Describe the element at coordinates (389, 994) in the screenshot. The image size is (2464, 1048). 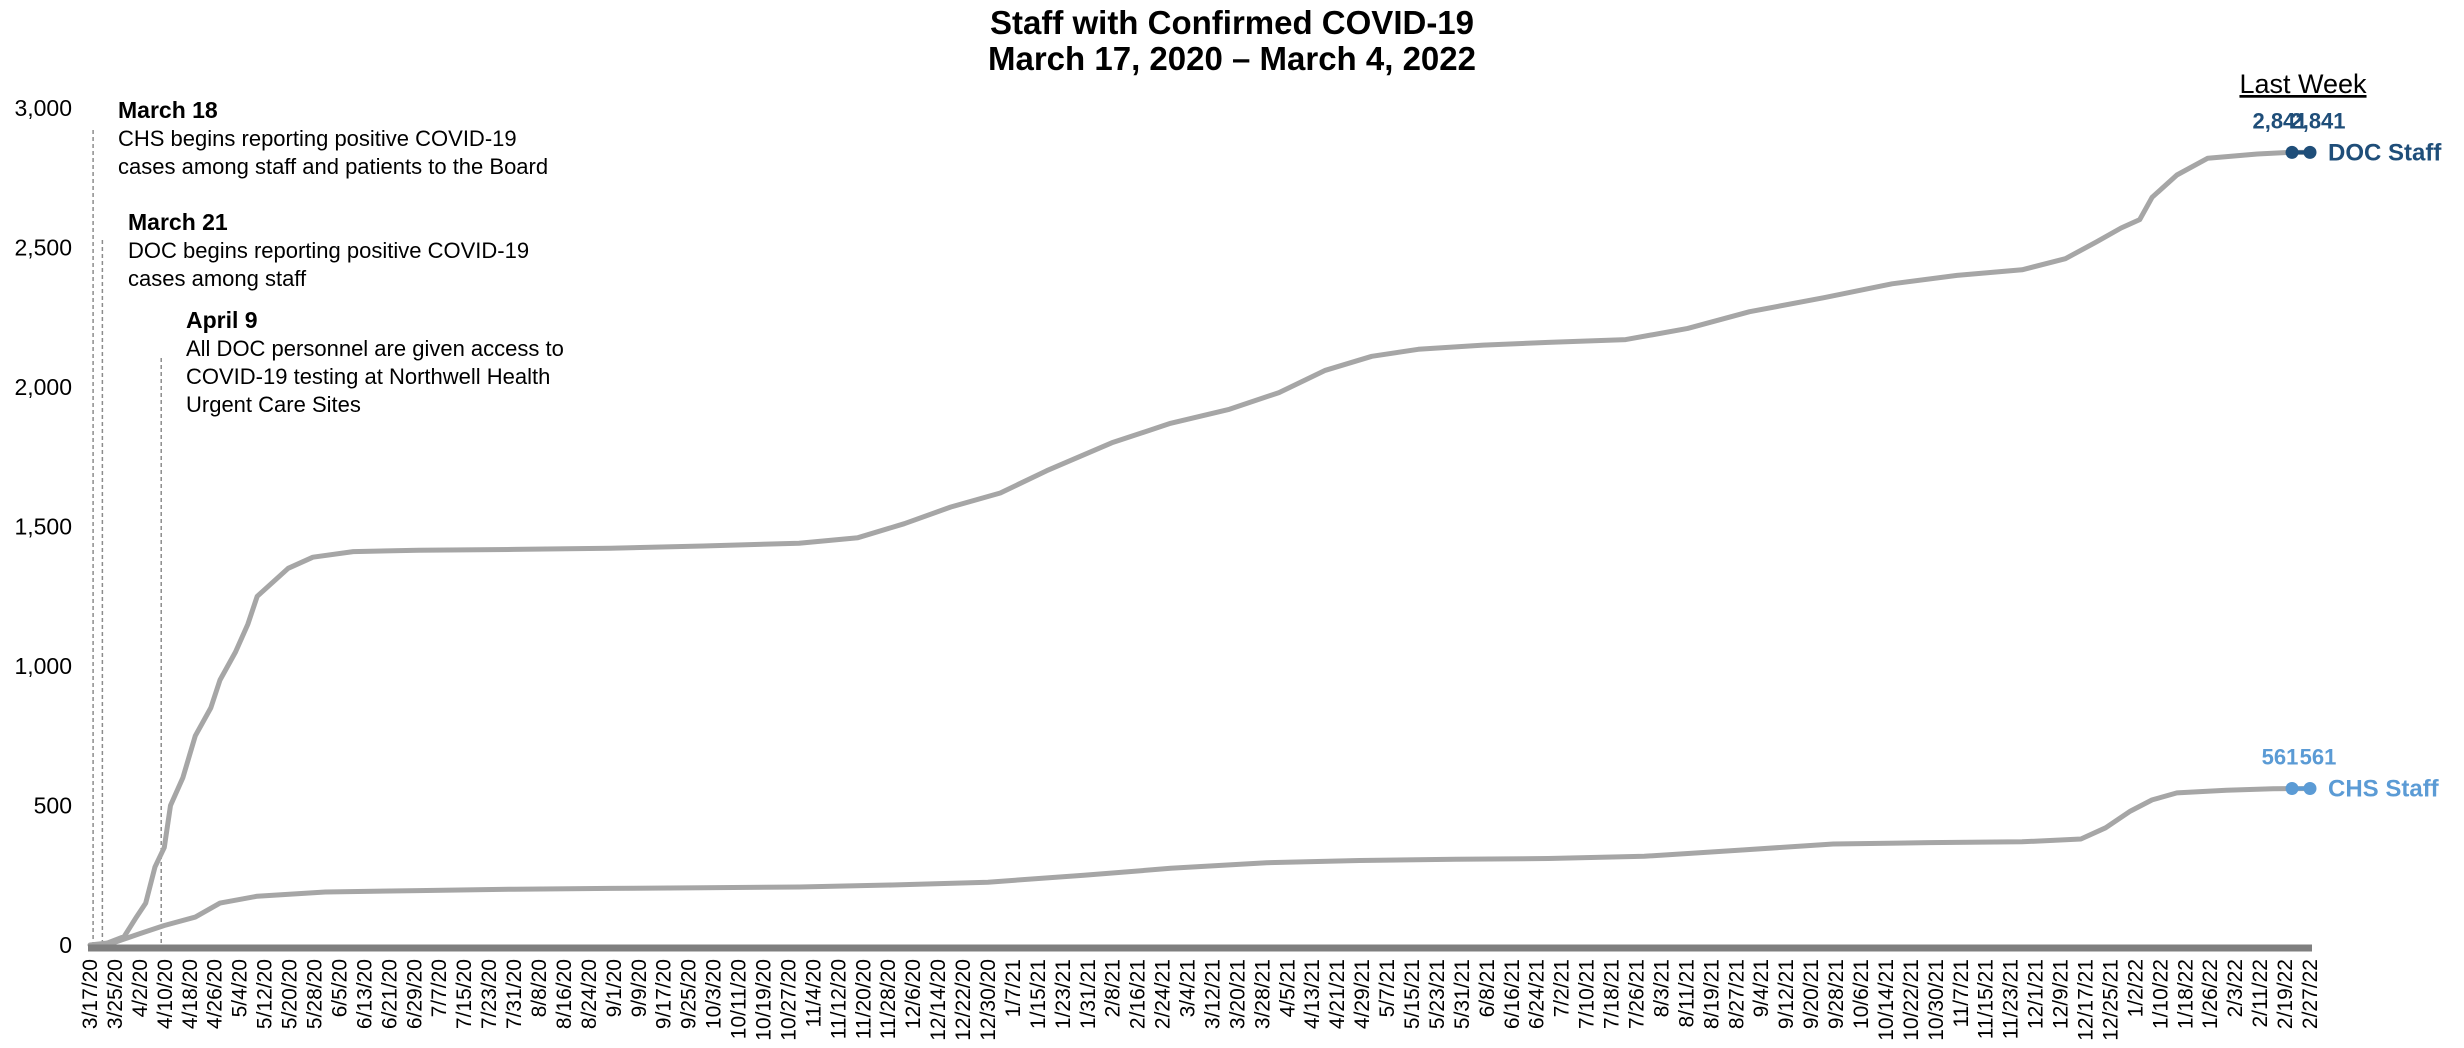
I see `x-tick-label: 6/21/20` at that location.